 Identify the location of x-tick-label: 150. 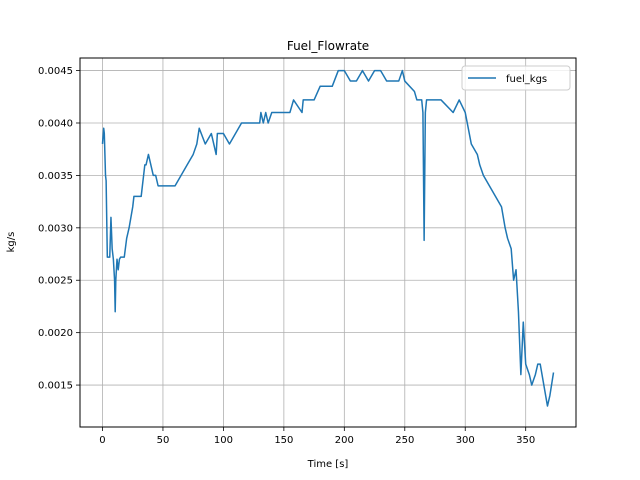
(283, 440).